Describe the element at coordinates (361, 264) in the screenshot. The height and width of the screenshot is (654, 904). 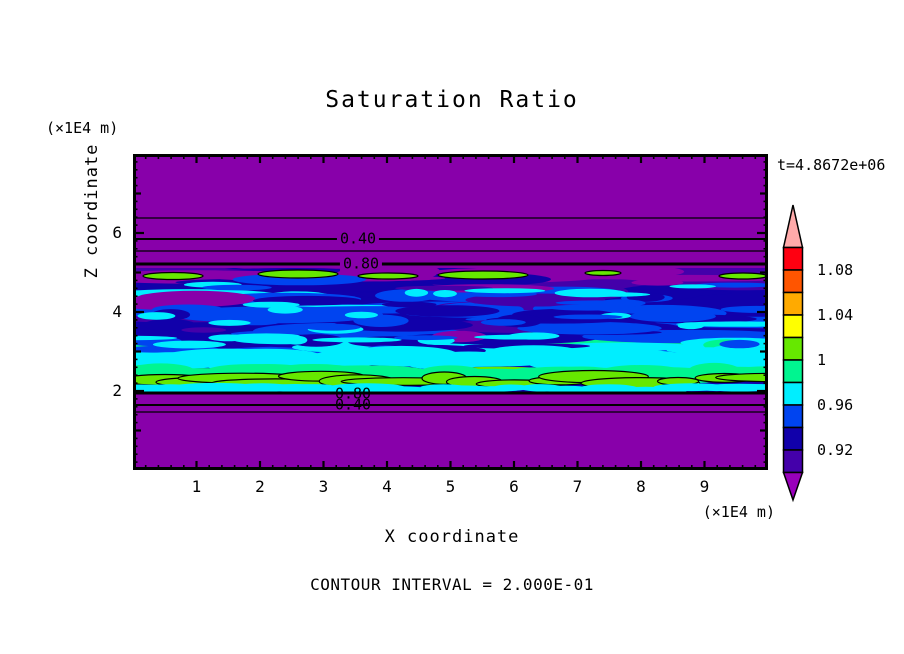
I see `contour-label-080-upper: 0.80` at that location.